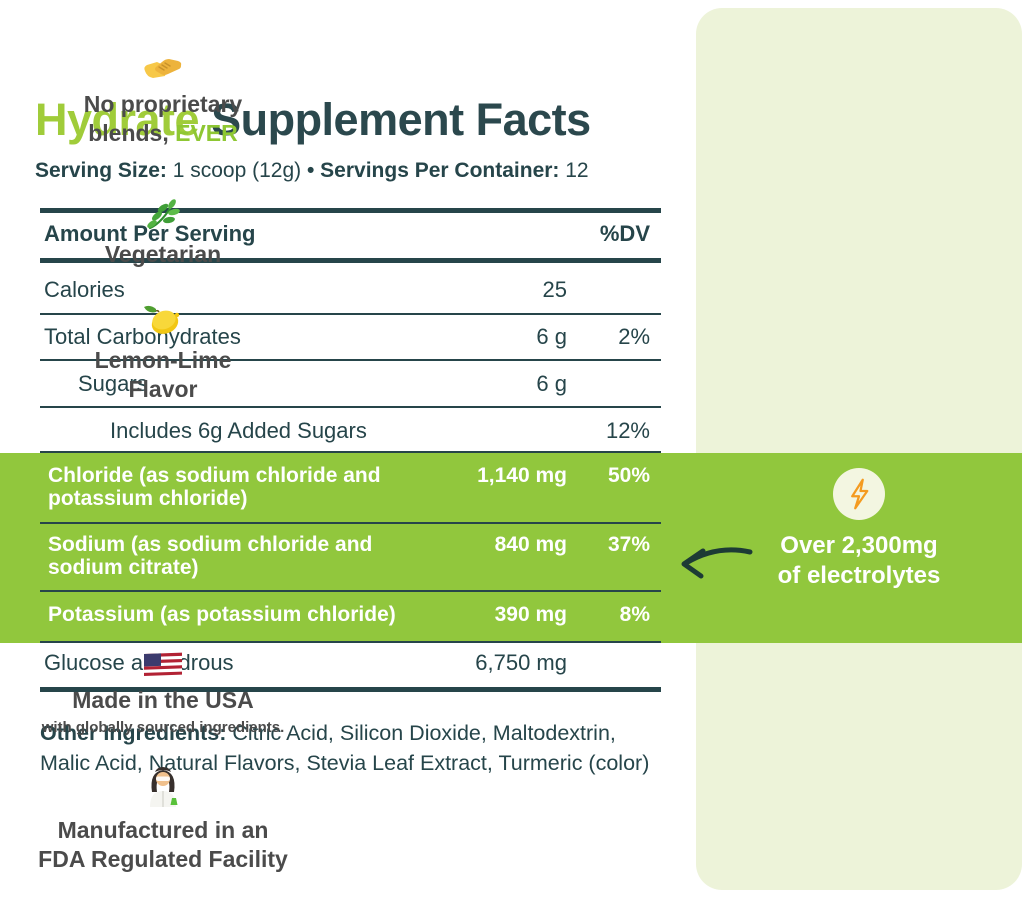 The height and width of the screenshot is (900, 1024). I want to click on facts-row-added-sugars: Includes 6g Added Sugars 12%, so click(350, 431).